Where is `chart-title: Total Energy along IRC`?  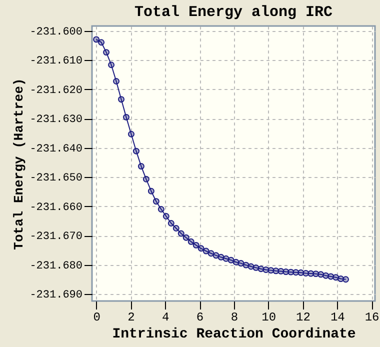 chart-title: Total Energy along IRC is located at coordinates (233, 12).